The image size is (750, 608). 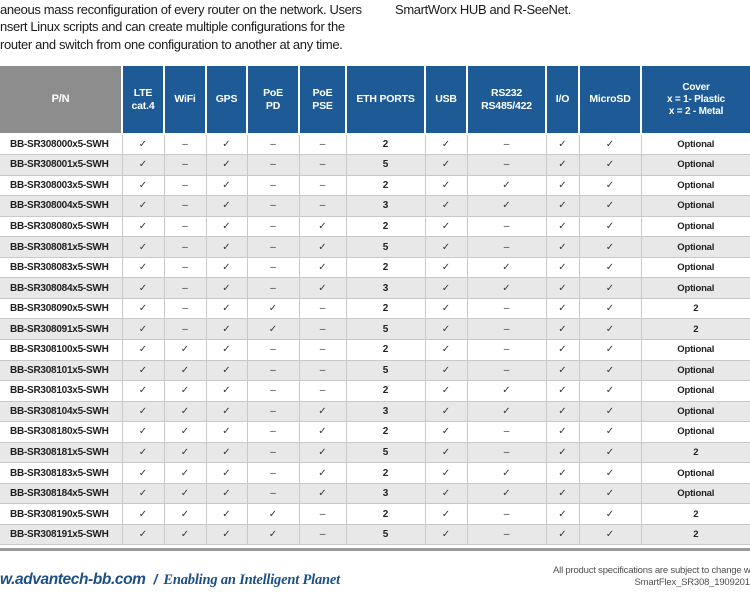 I want to click on pn-cell: BB-SR308103x5-SWH, so click(x=61, y=391).